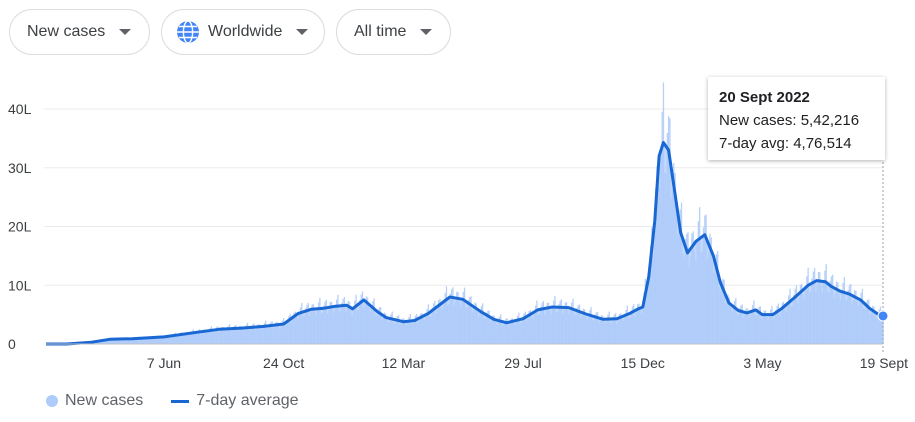 The height and width of the screenshot is (422, 915). What do you see at coordinates (20, 109) in the screenshot?
I see `y-tick-label: 40L` at bounding box center [20, 109].